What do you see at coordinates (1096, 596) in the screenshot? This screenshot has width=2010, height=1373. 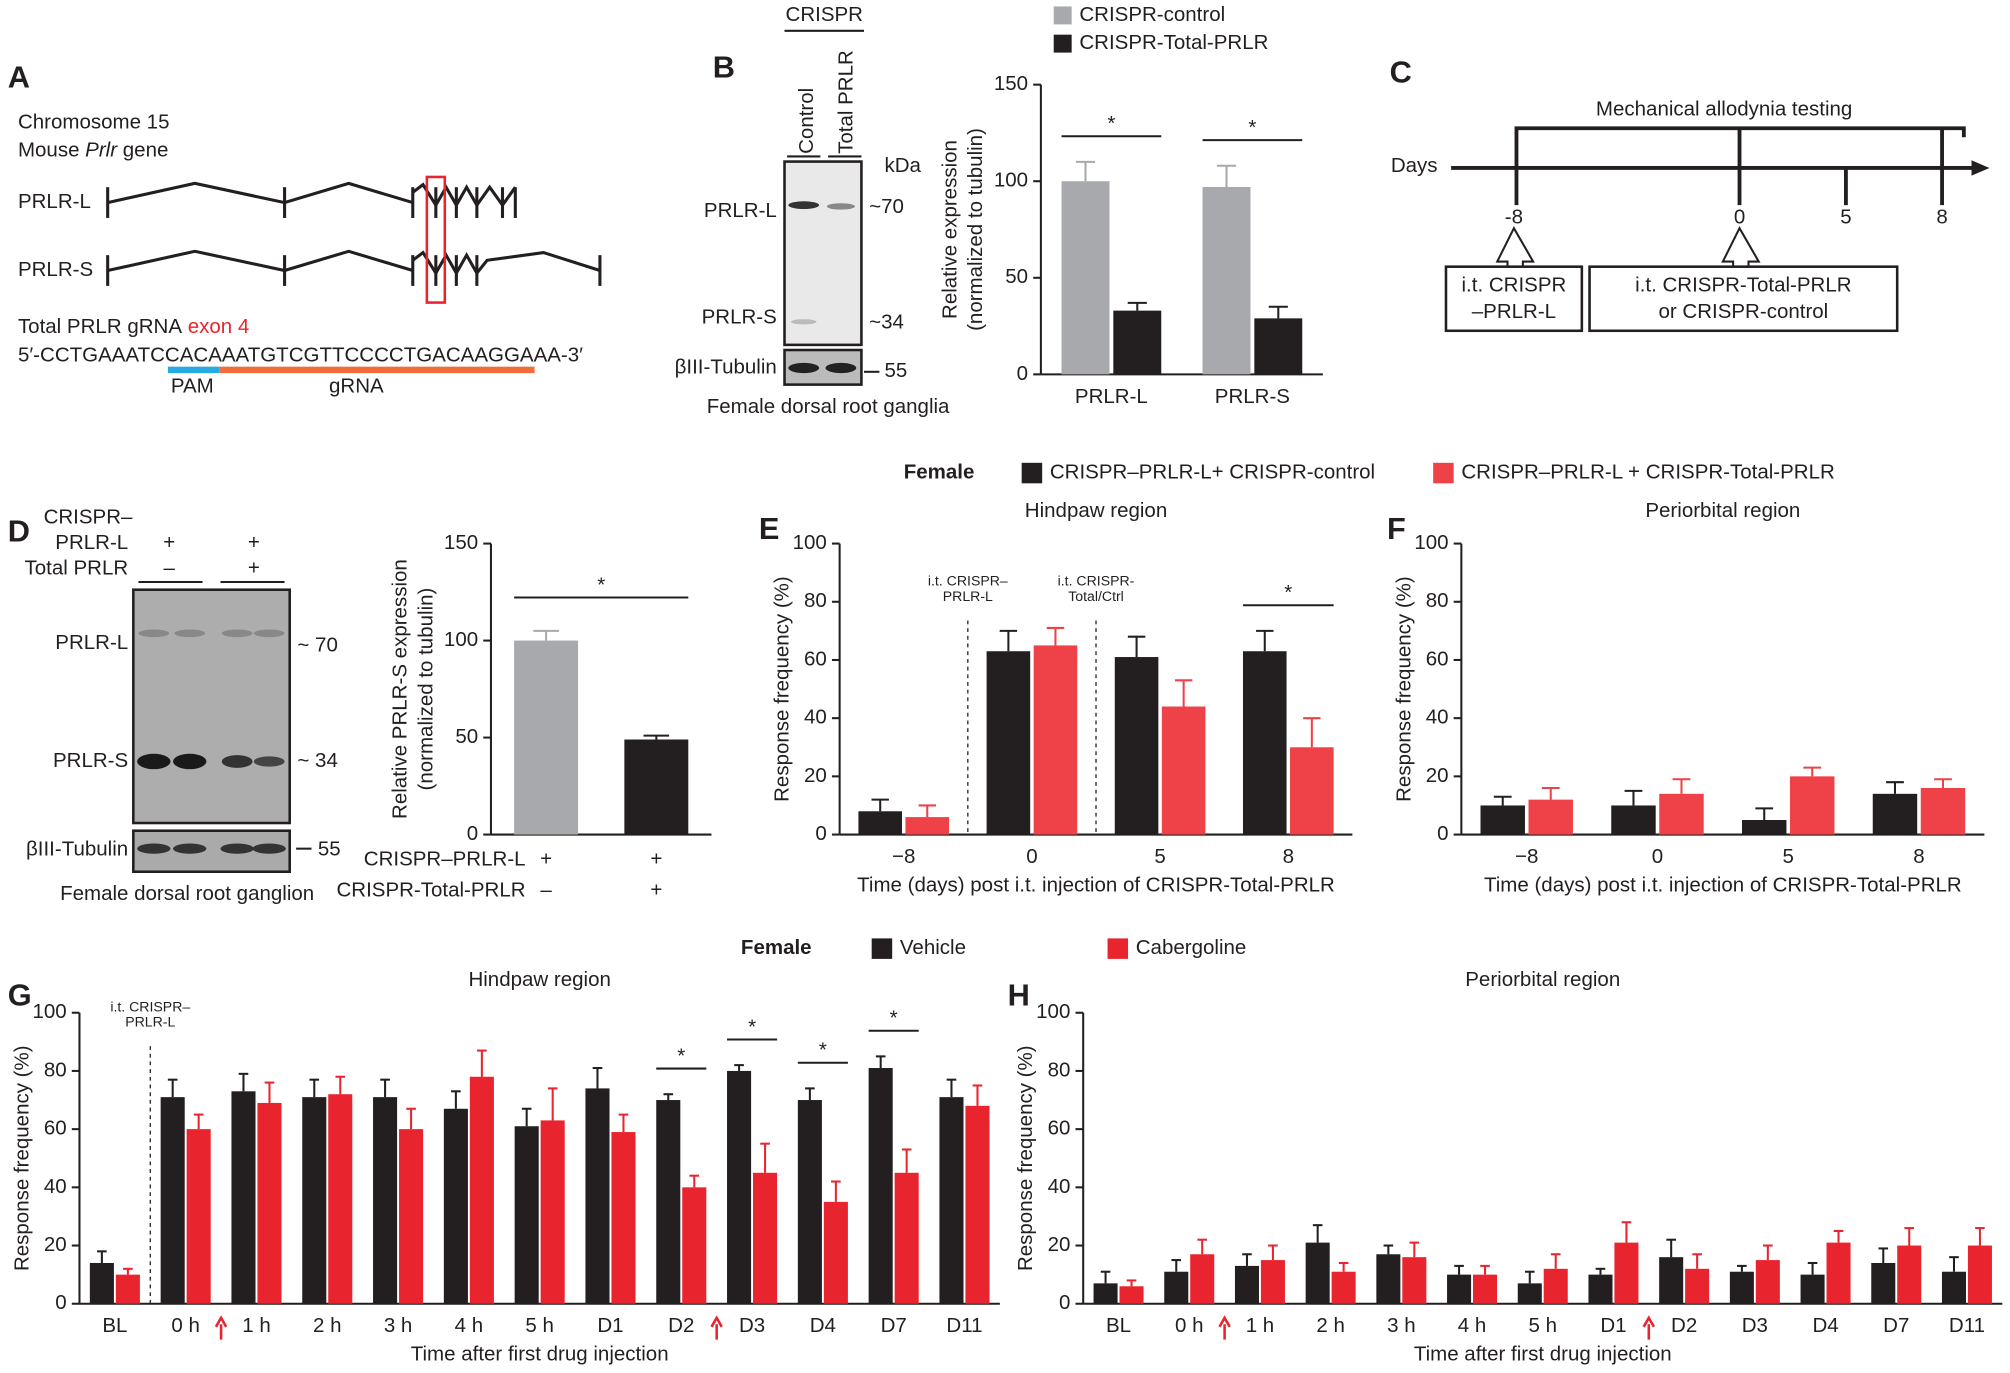 I see `marker-text: Total/Ctrl` at bounding box center [1096, 596].